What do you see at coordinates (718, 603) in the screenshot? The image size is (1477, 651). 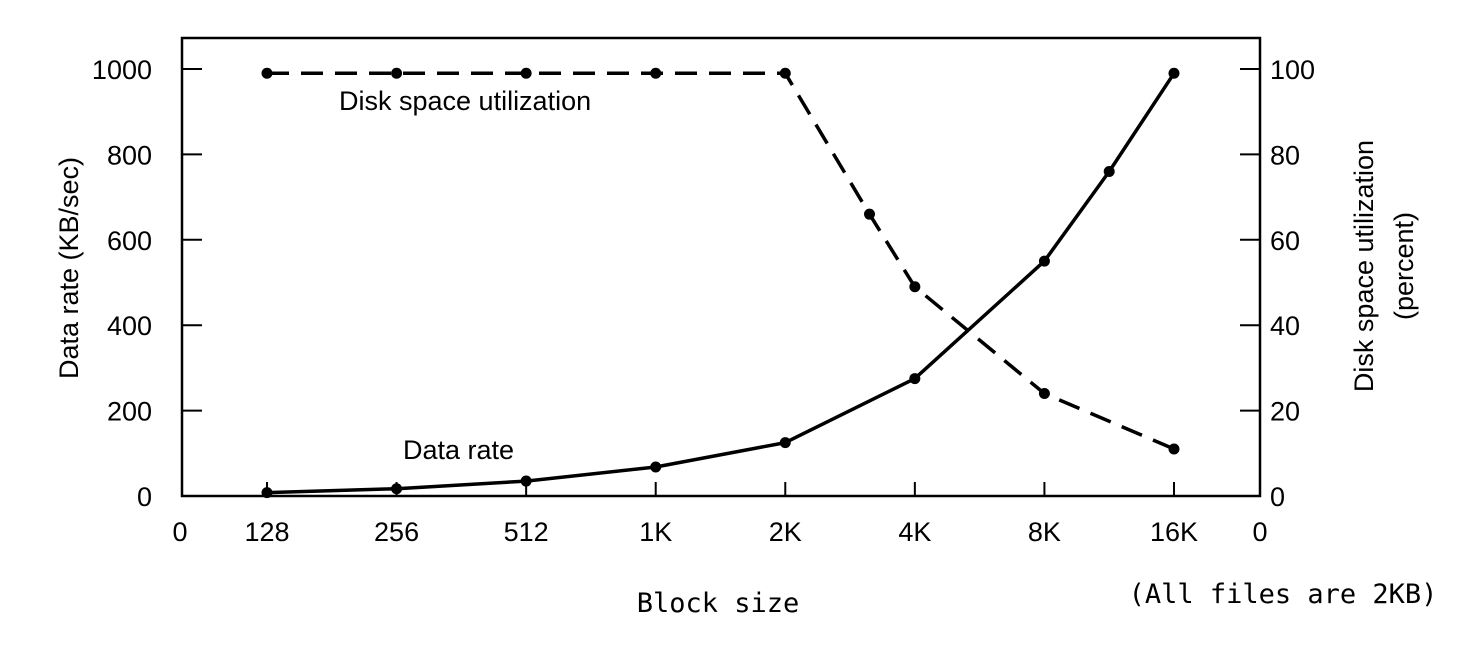 I see `x-axis-title: Block size` at bounding box center [718, 603].